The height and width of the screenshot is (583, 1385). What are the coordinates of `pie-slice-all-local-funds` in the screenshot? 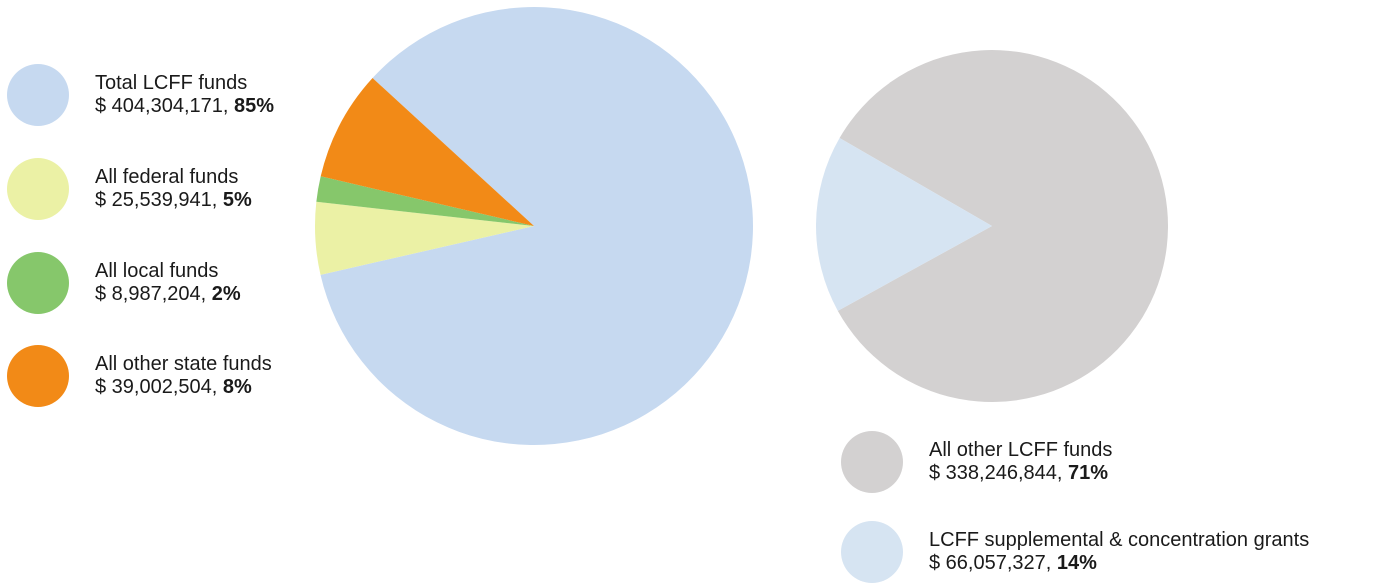 It's located at (425, 201).